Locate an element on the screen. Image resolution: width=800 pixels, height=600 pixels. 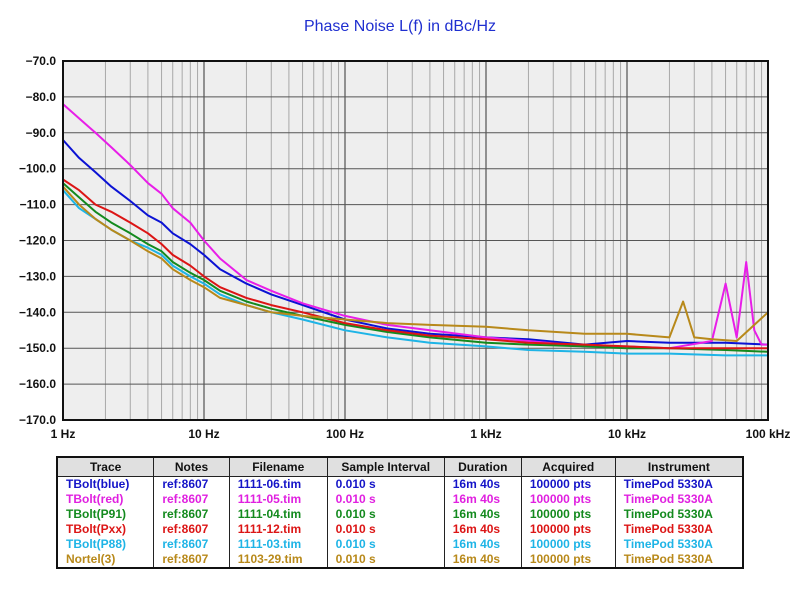
y-tick-label: −70.0 is located at coordinates (41, 61).